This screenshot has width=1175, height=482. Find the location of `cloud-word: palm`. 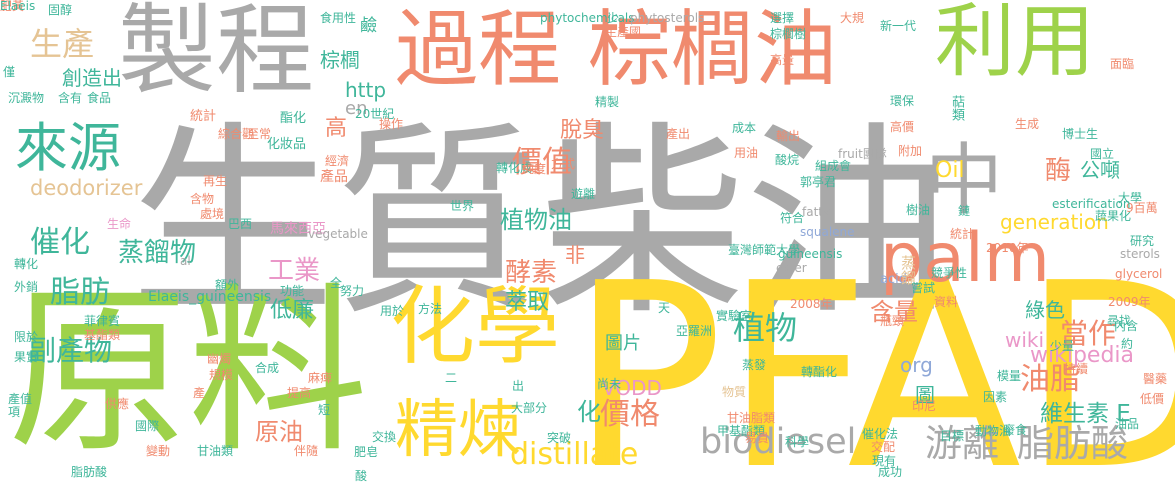

cloud-word: palm is located at coordinates (965, 258).